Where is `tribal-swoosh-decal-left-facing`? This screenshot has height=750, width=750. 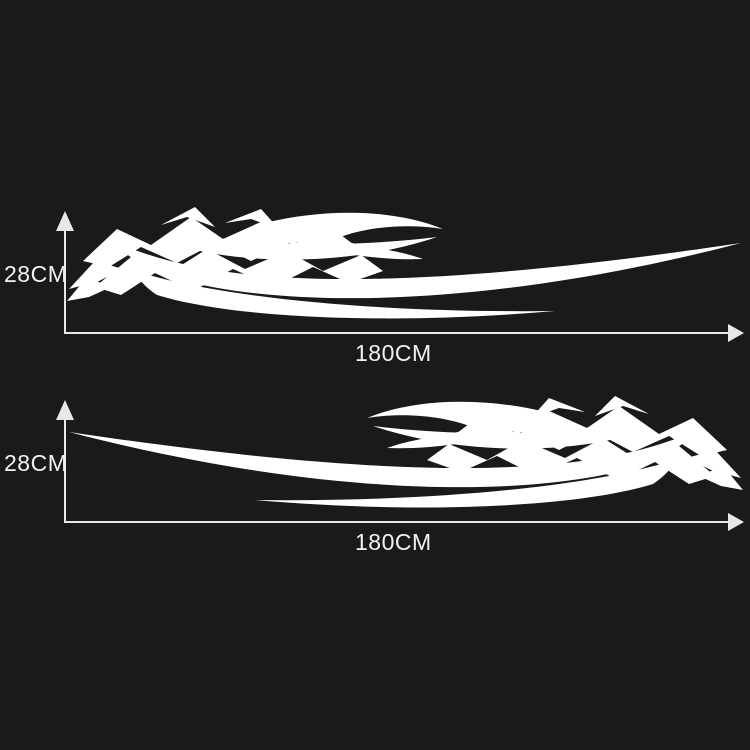
tribal-swoosh-decal-left-facing is located at coordinates (404, 263).